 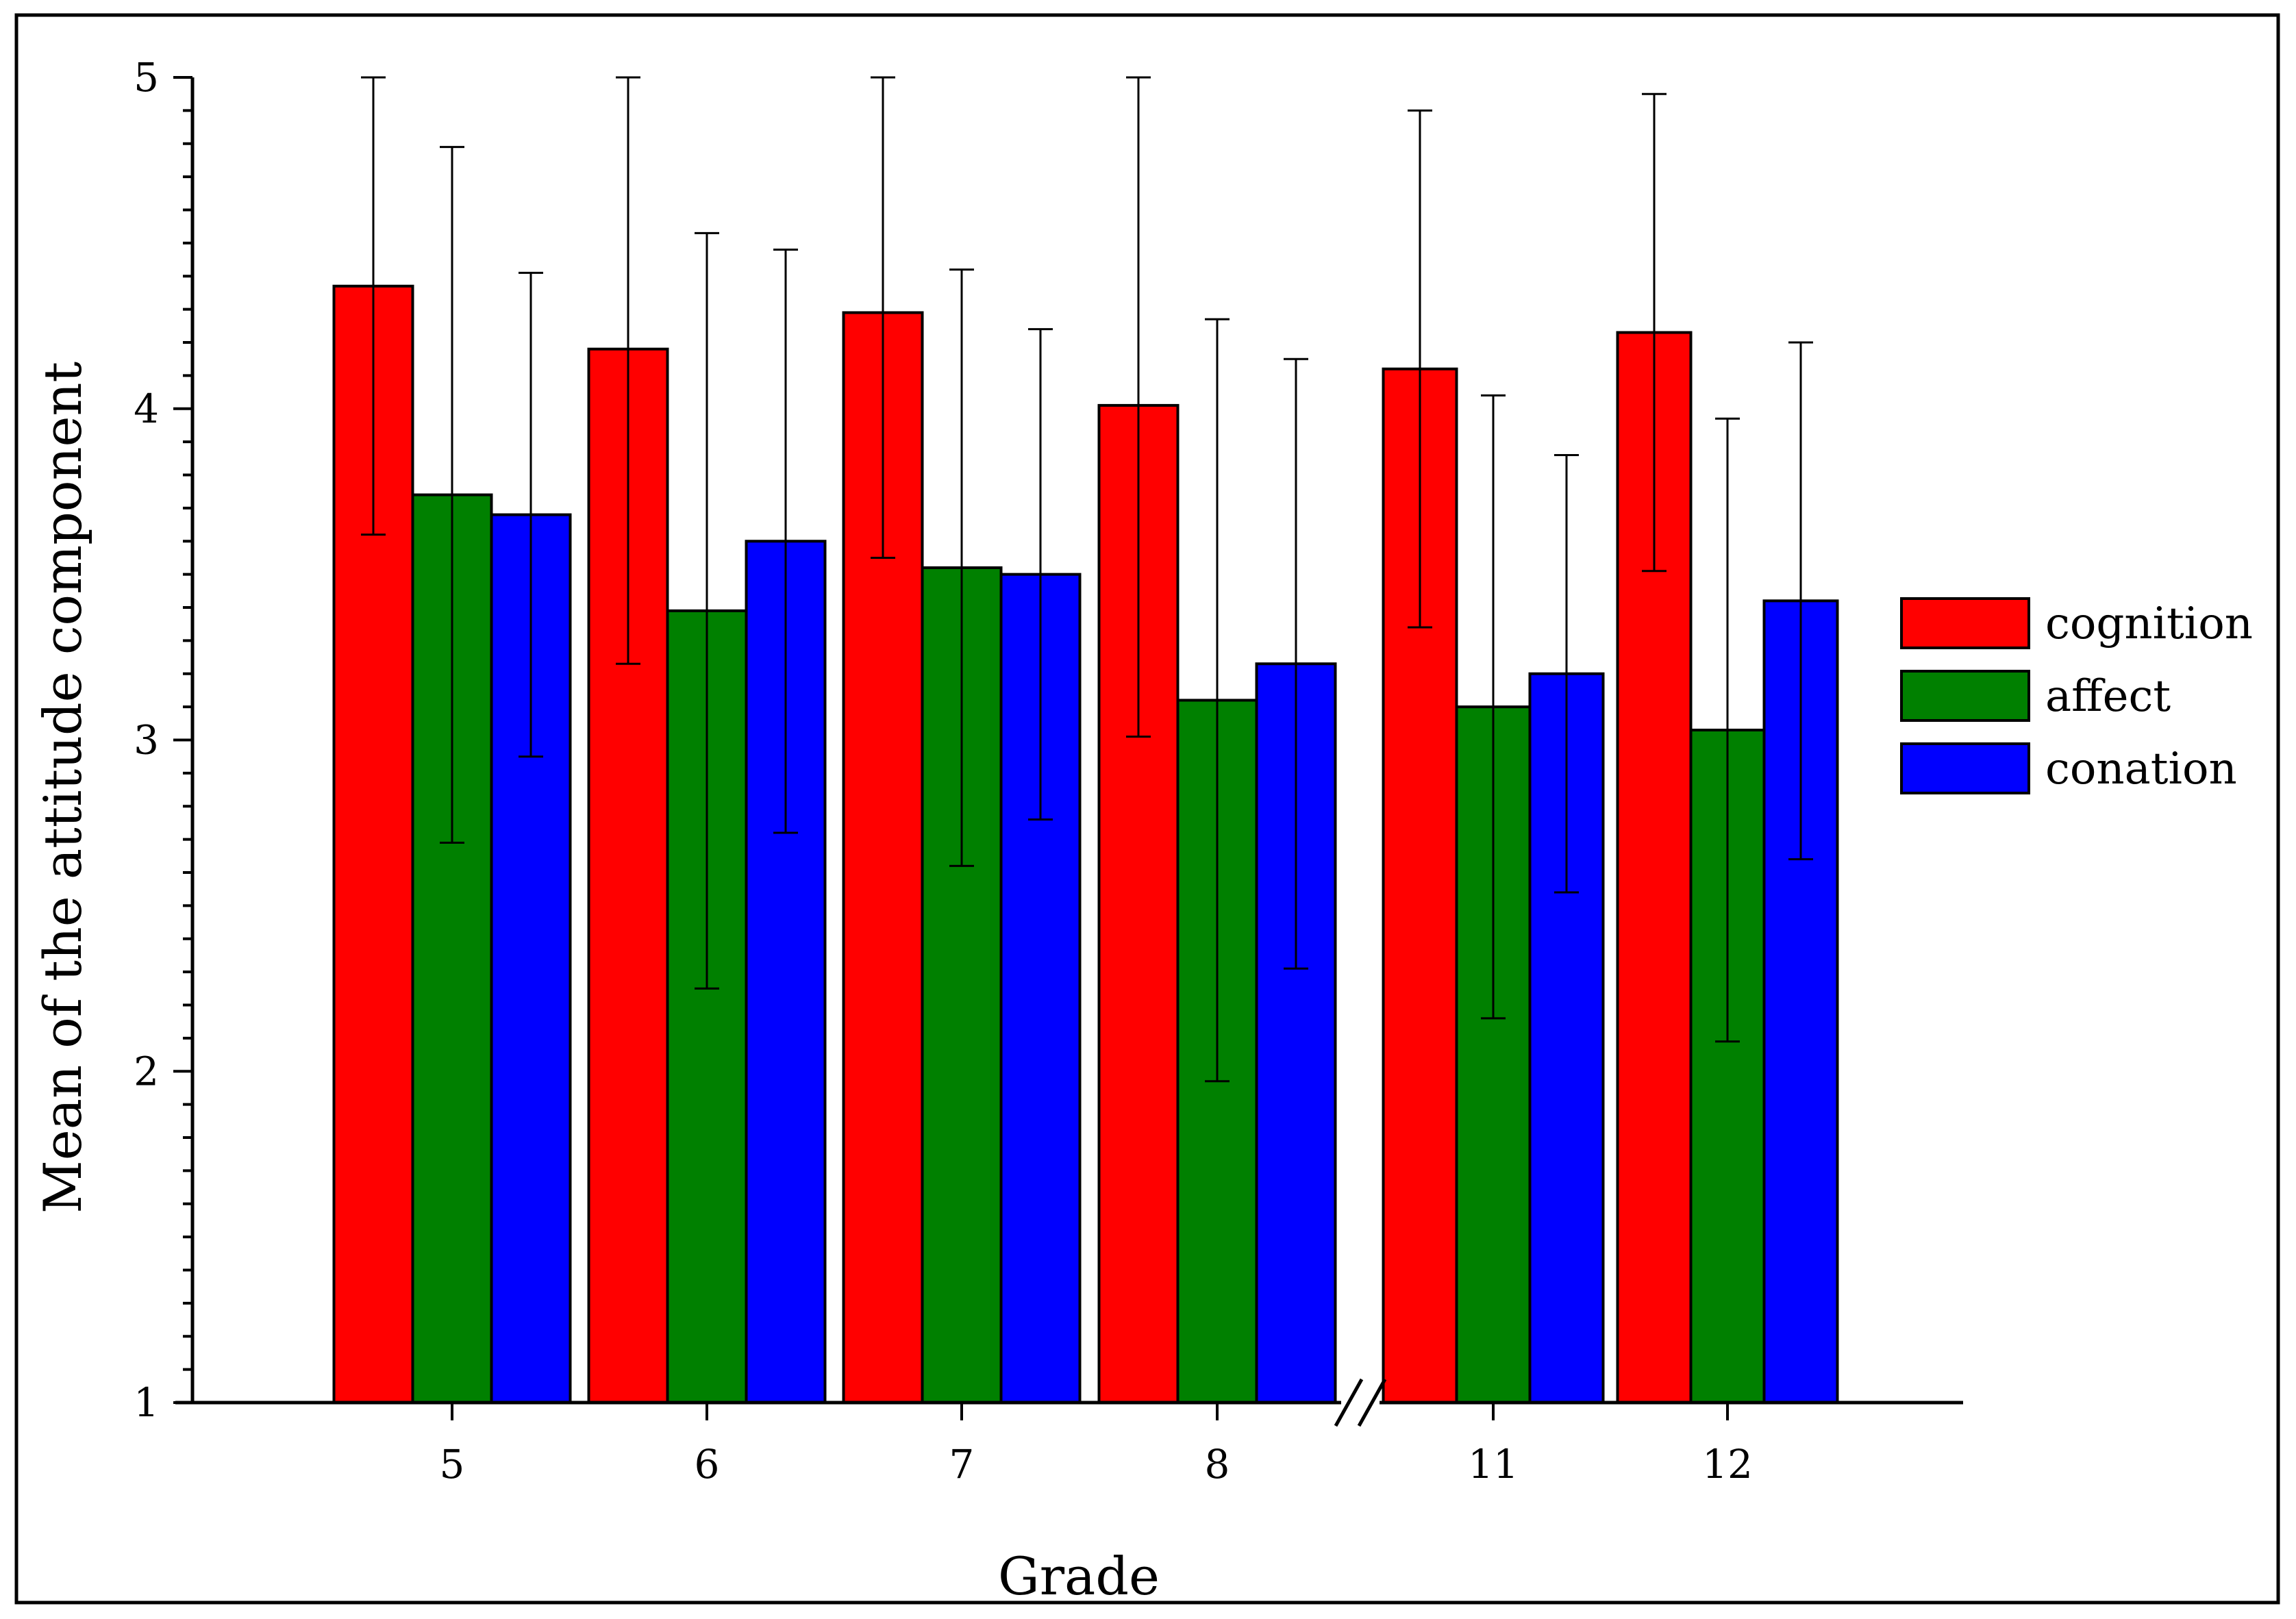 What do you see at coordinates (1728, 1464) in the screenshot?
I see `x-tick-label-12: 12` at bounding box center [1728, 1464].